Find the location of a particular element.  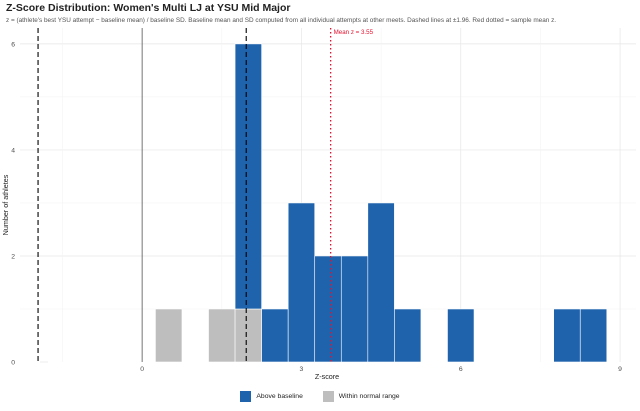

mean-annotation-label: Mean z = 3.55 is located at coordinates (354, 32).